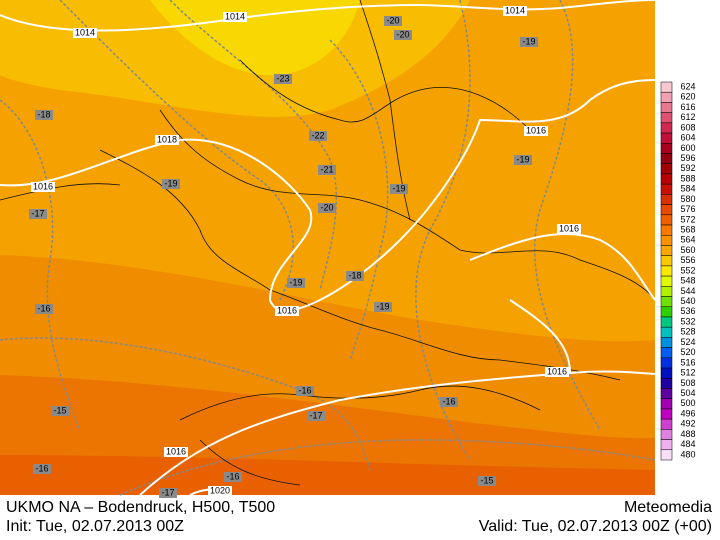 Image resolution: width=720 pixels, height=540 pixels. I want to click on temperature-label: -17, so click(37, 213).